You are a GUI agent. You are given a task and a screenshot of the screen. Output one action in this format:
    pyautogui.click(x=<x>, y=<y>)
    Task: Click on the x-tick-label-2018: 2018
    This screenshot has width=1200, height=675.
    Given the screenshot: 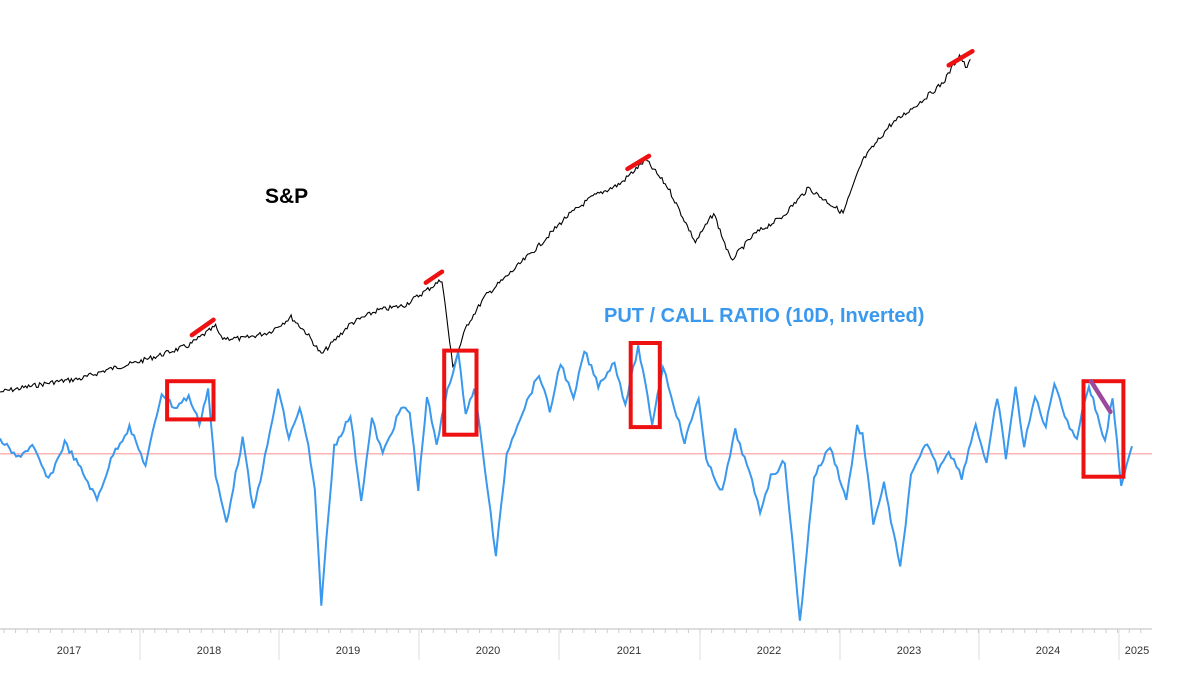 What is the action you would take?
    pyautogui.click(x=209, y=651)
    